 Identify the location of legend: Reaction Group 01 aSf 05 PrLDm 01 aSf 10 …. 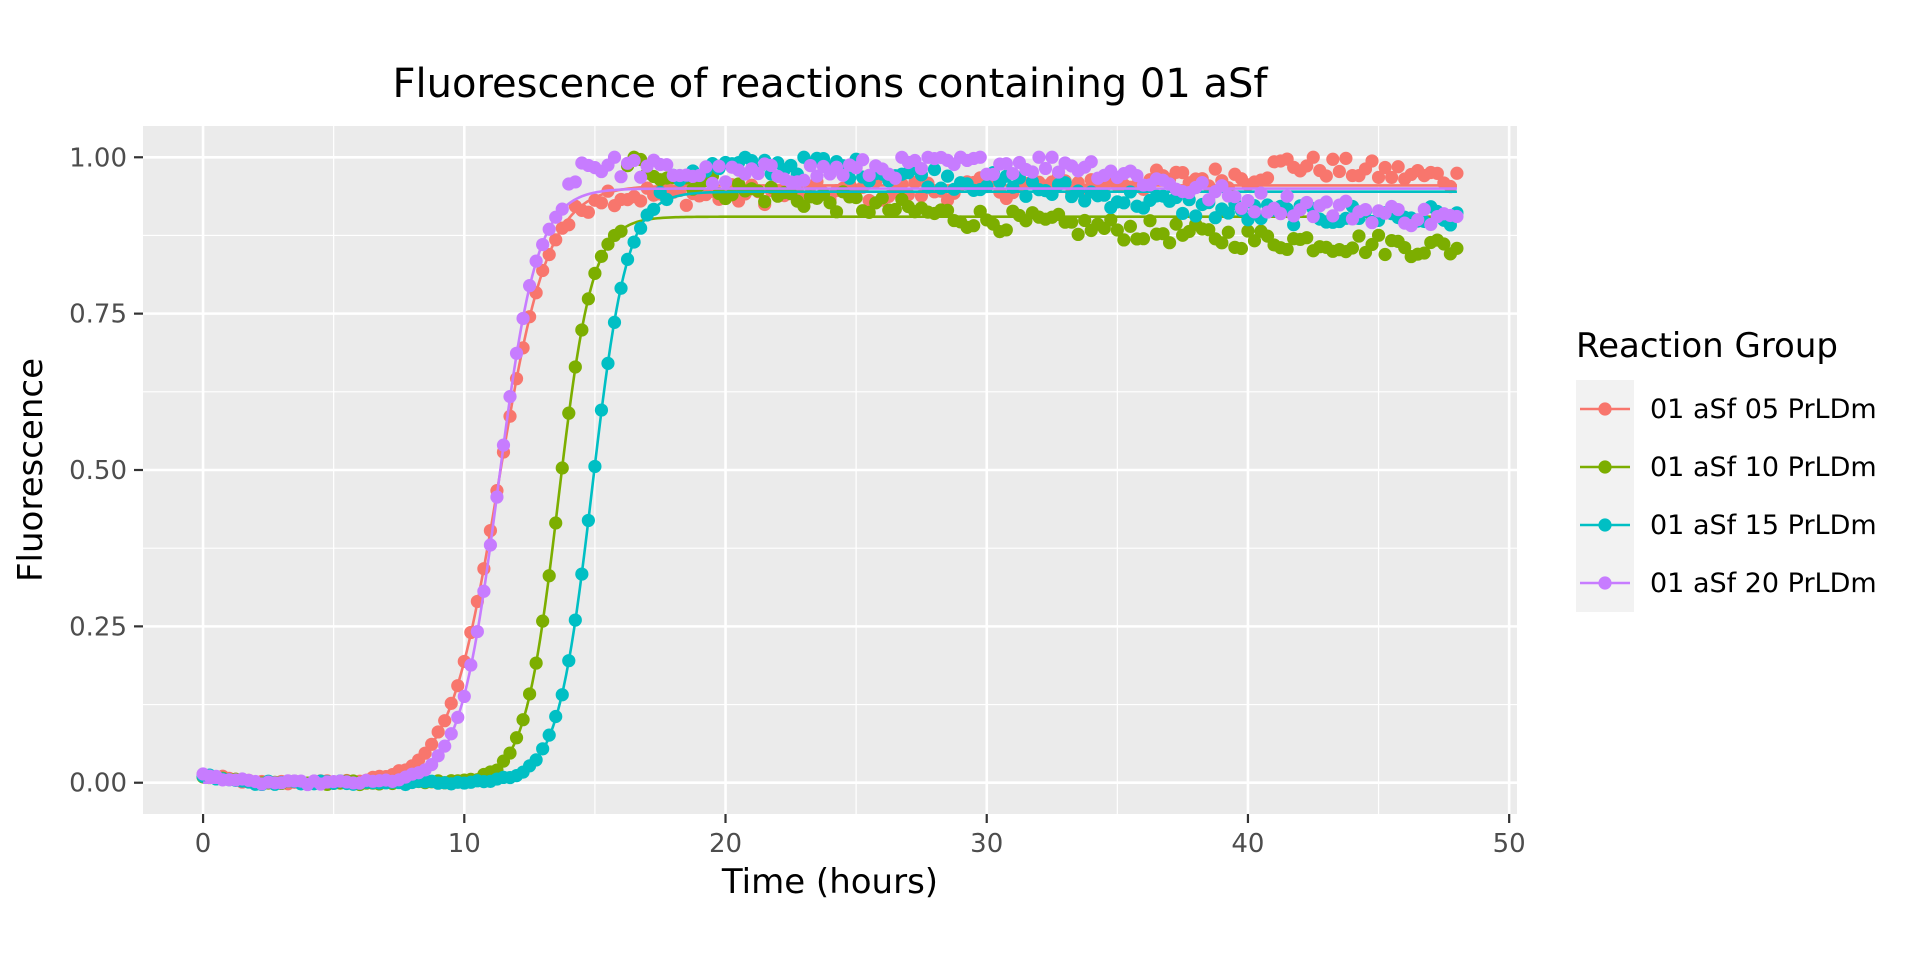
(1726, 469).